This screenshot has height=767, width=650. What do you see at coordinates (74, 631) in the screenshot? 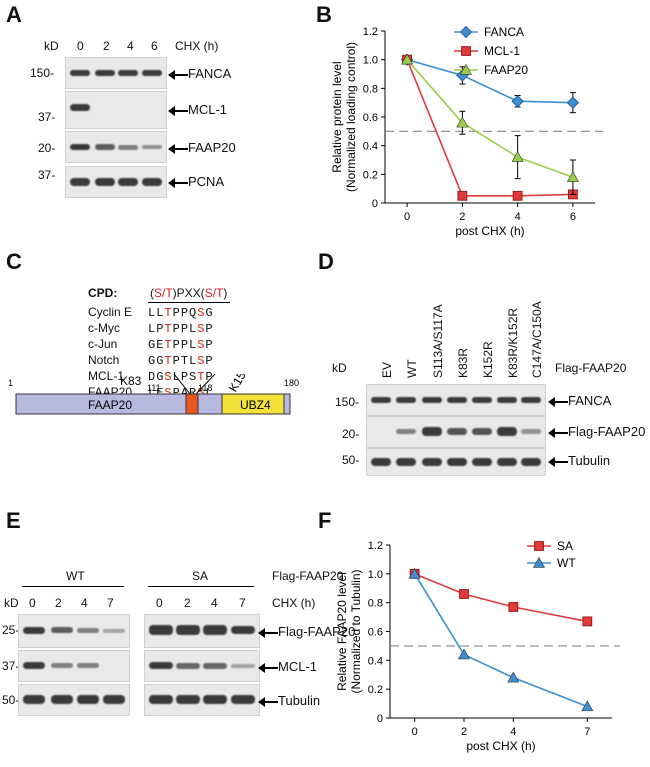
I see `blot-flag-faap20-wt` at bounding box center [74, 631].